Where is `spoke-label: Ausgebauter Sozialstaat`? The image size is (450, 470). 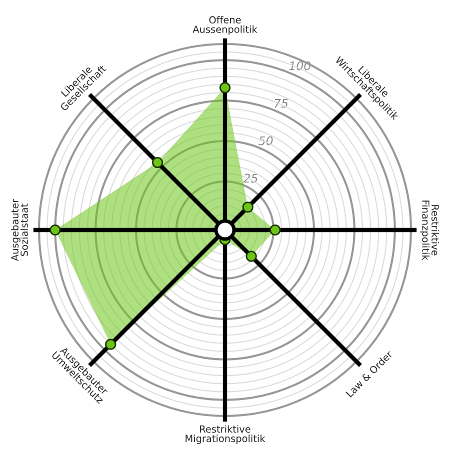
spoke-label: Ausgebauter Sozialstaat is located at coordinates (19, 229).